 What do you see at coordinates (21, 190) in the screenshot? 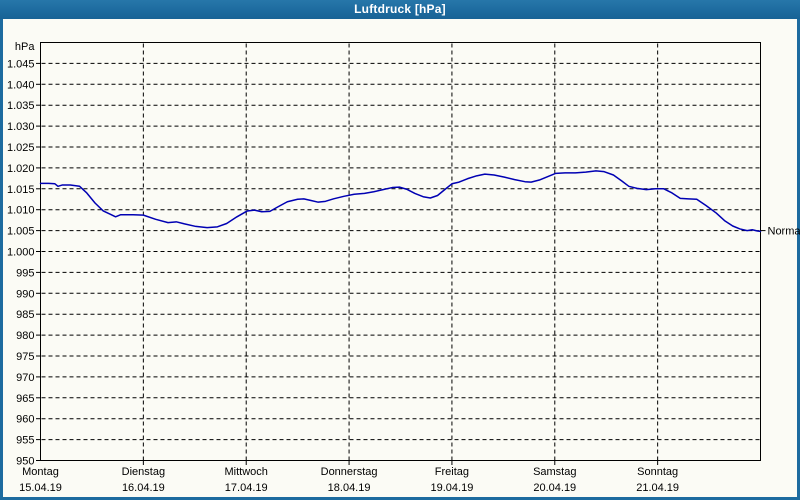
I see `y-tick-label: 1.015` at bounding box center [21, 190].